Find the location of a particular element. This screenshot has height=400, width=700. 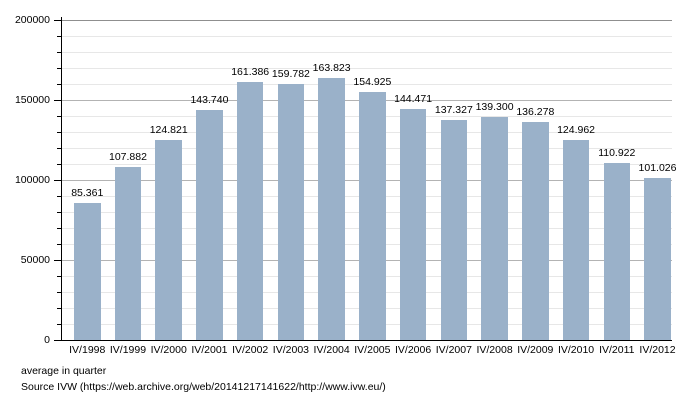

y-axis is located at coordinates (61, 178).